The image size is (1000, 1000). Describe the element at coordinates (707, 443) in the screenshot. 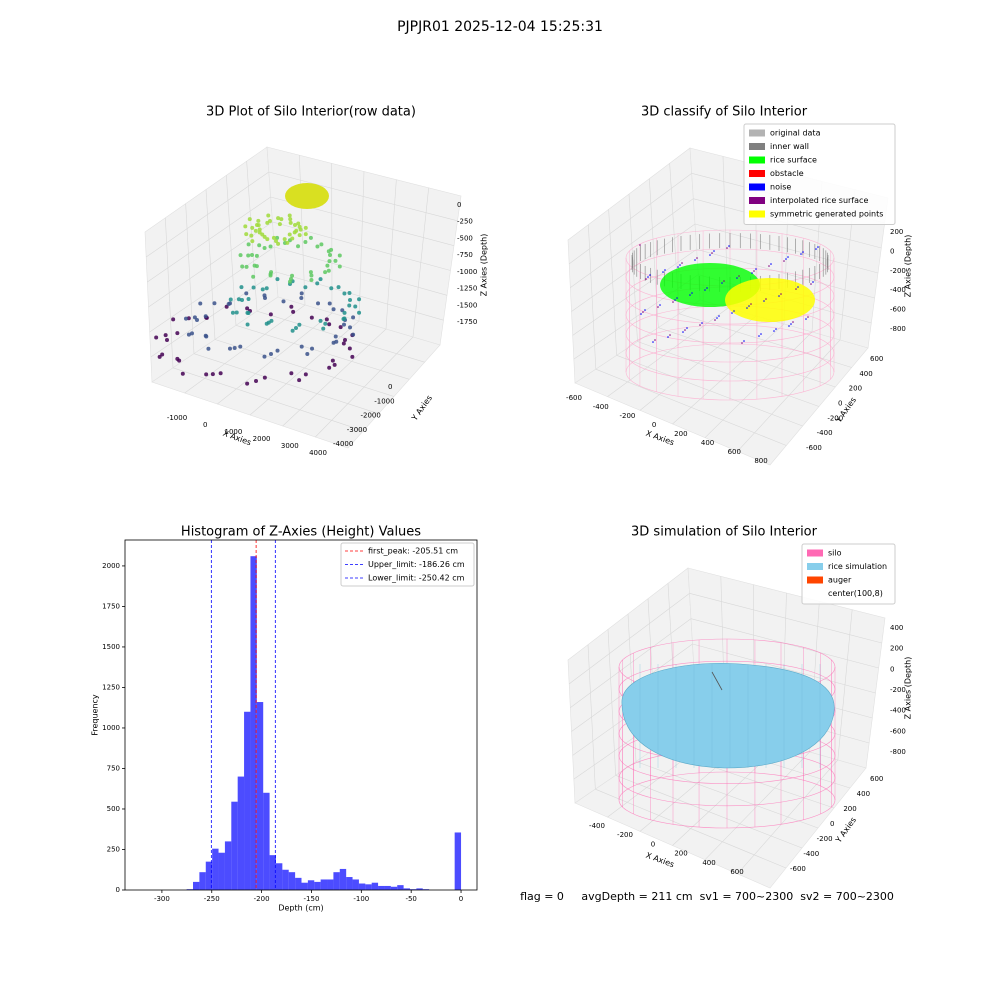

I see `x-tick-label: 400` at that location.